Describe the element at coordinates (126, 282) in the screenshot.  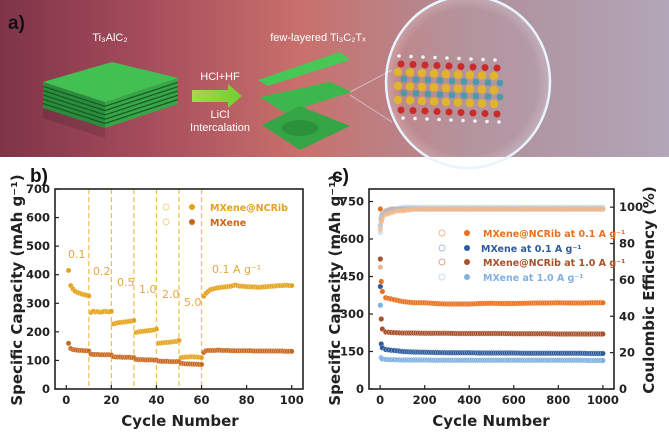
I see `rate-label: 0.5` at that location.